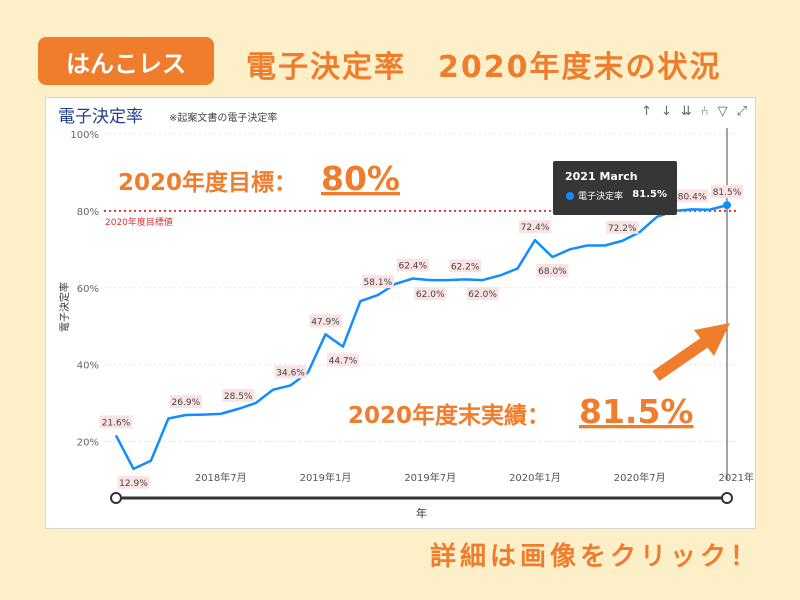  I want to click on x-tick-label: 2020年1月, so click(535, 477).